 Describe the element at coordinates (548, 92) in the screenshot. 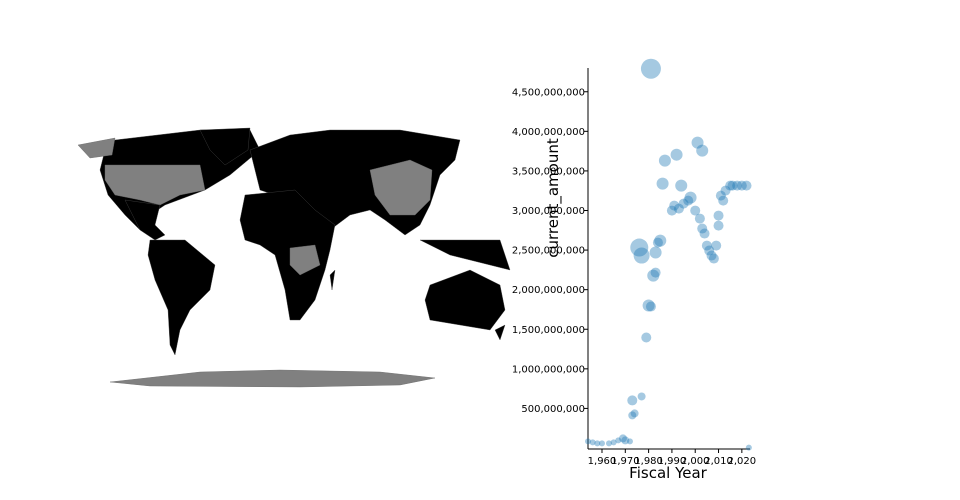

I see `y-tick-label: 4,500,000,000` at that location.